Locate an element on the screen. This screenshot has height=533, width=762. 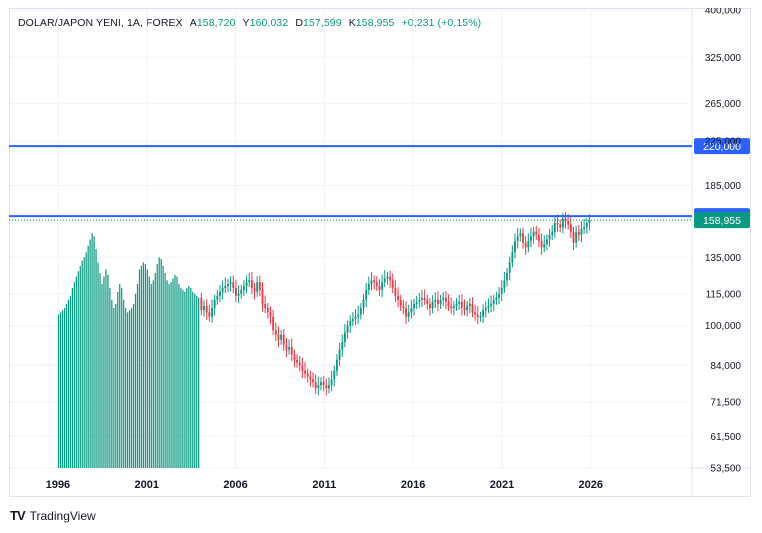
tradingview-footer: TV TradingView is located at coordinates (53, 515).